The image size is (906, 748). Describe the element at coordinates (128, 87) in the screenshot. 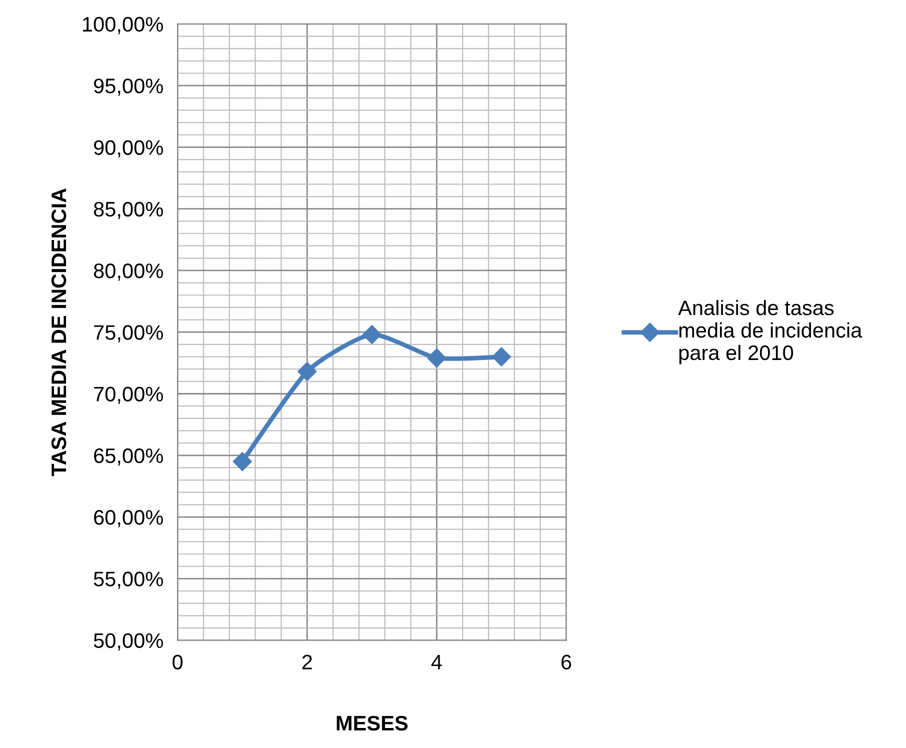

I see `y-tick-label: 95,00%` at that location.